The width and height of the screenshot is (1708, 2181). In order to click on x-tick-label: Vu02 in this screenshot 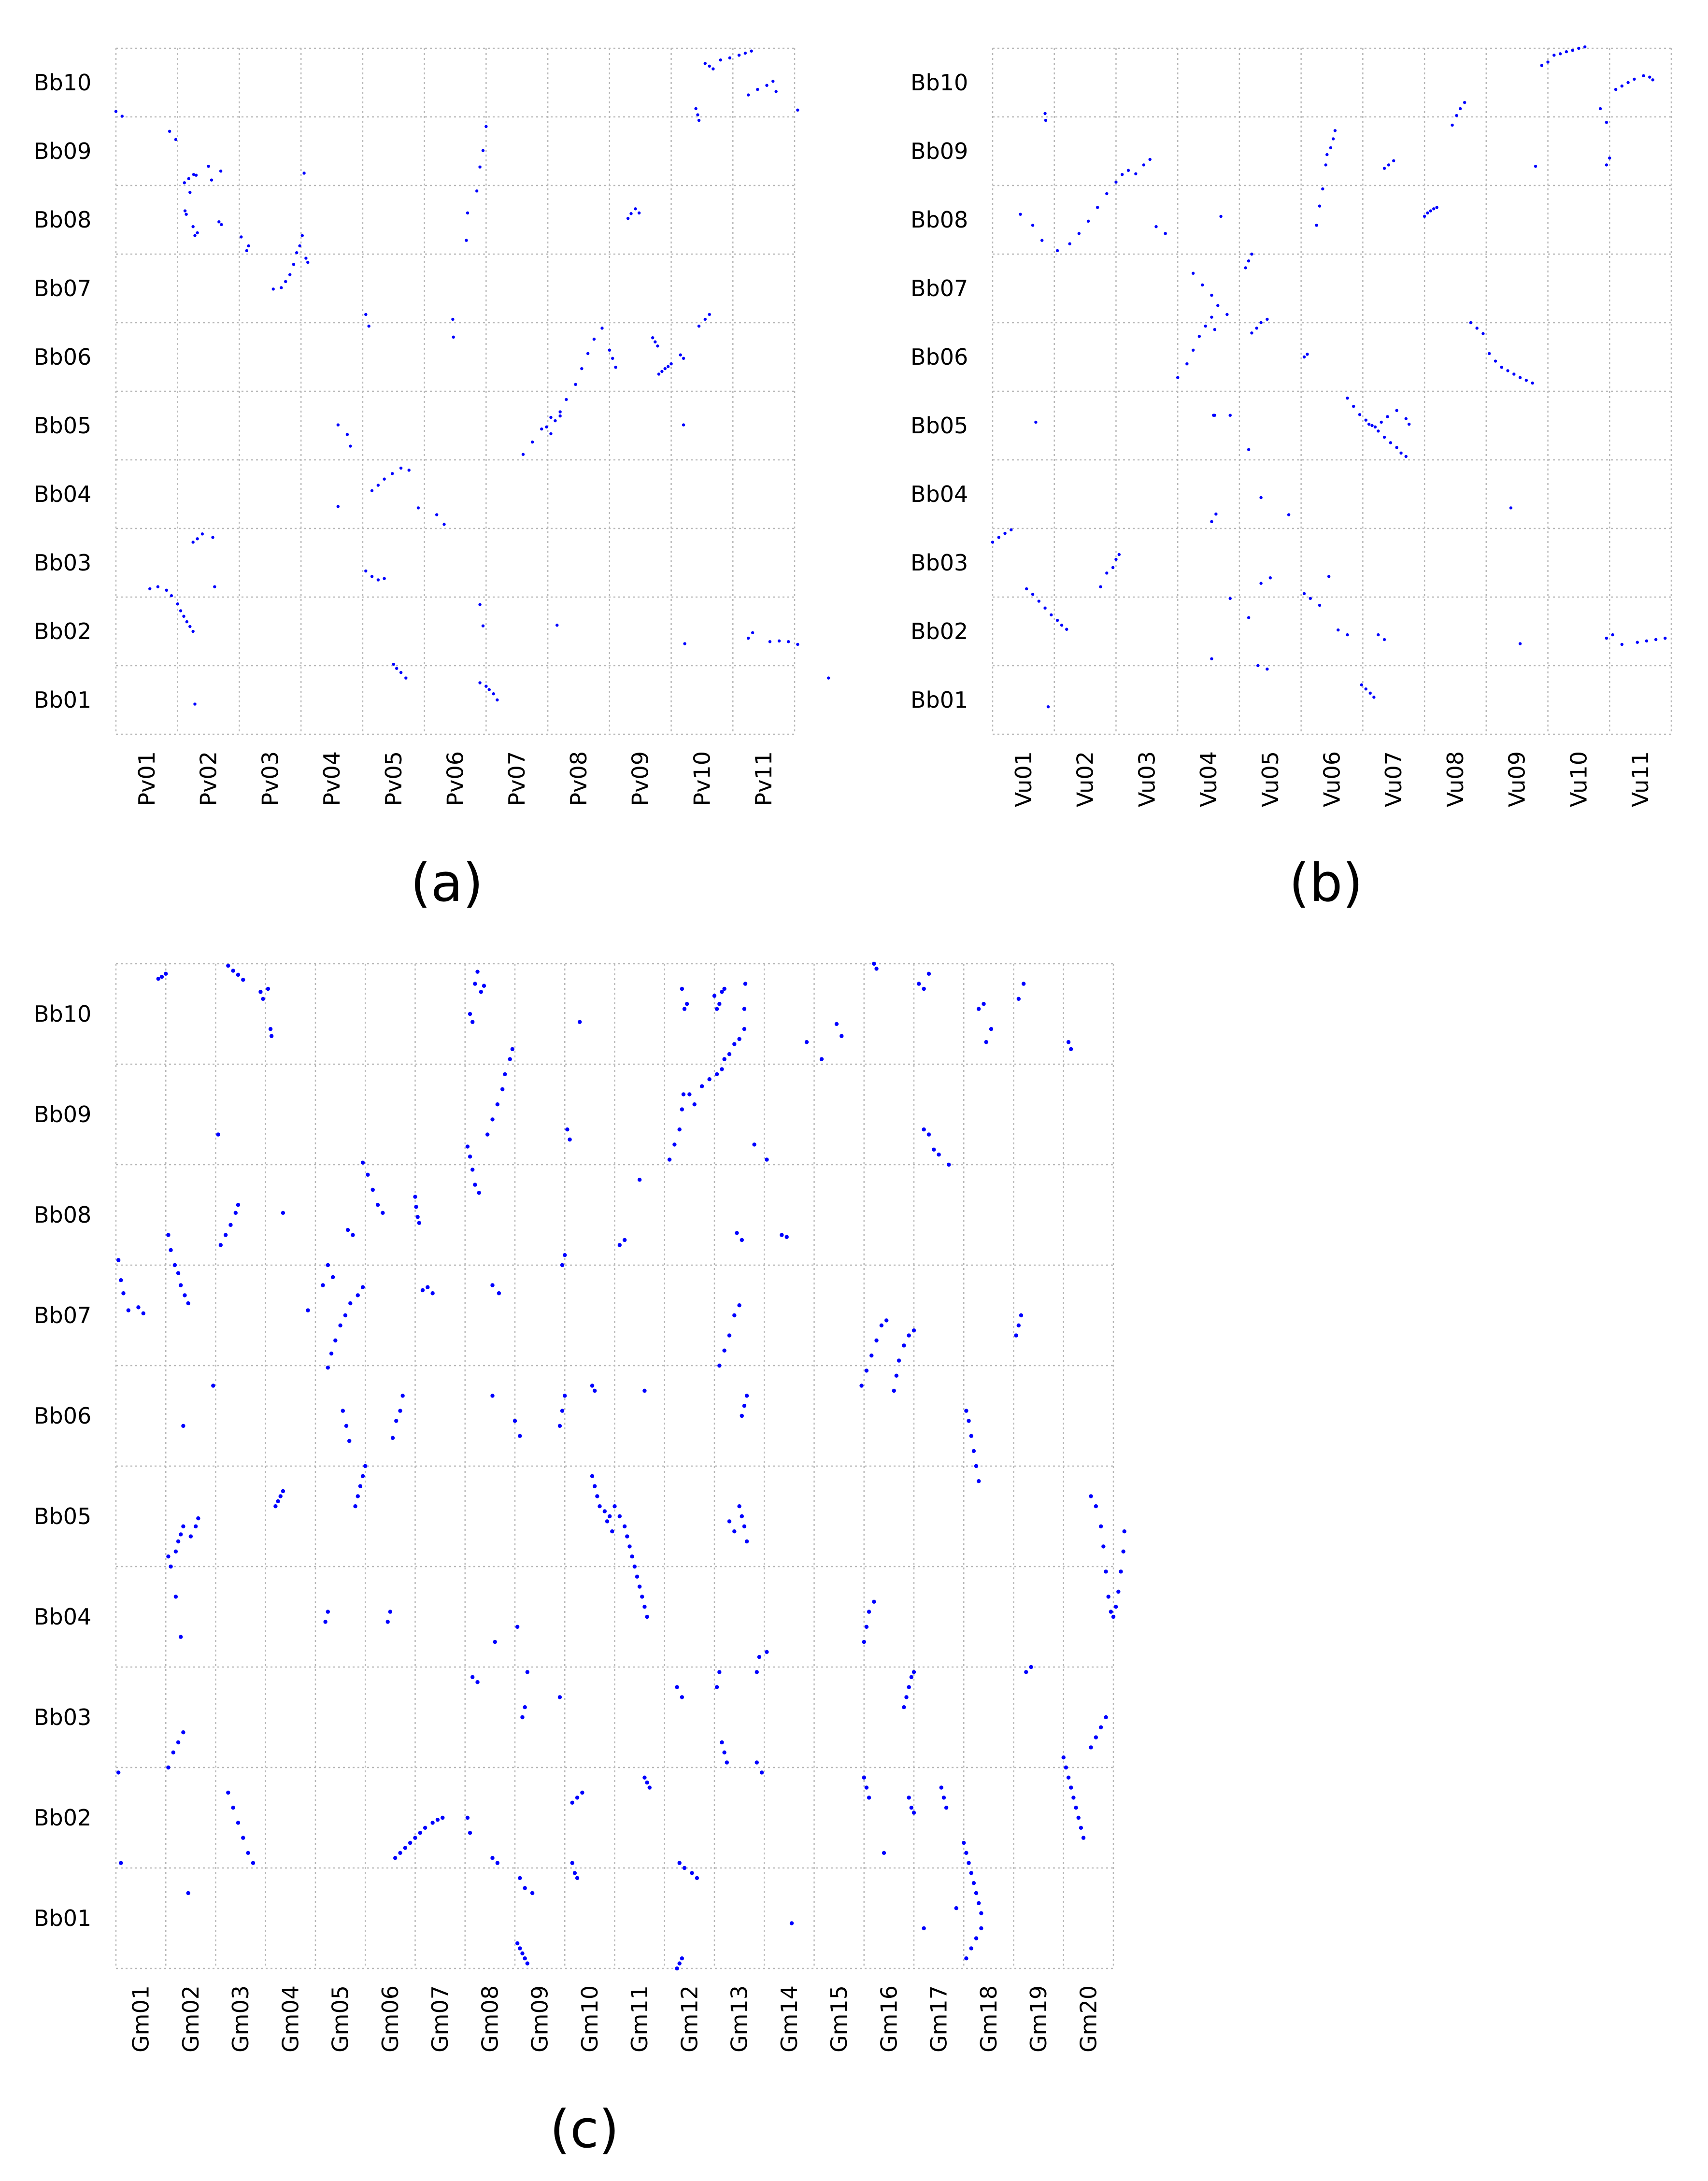, I will do `click(1085, 779)`.